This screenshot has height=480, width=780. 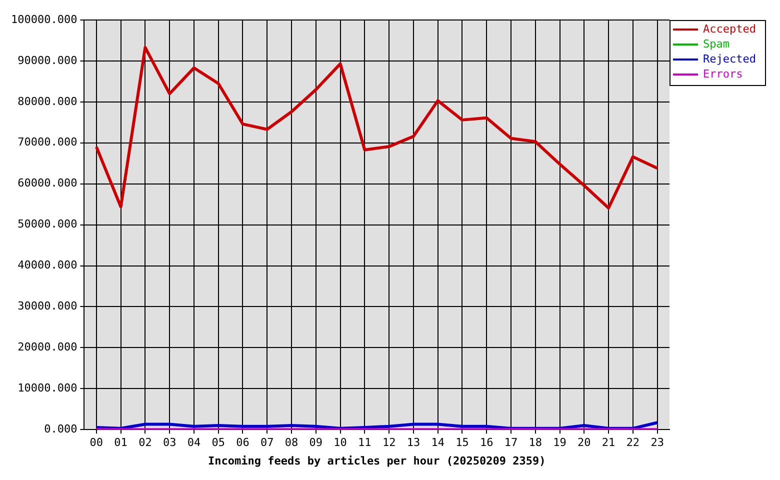 I want to click on y-tick-label: 60000.000, so click(x=48, y=183).